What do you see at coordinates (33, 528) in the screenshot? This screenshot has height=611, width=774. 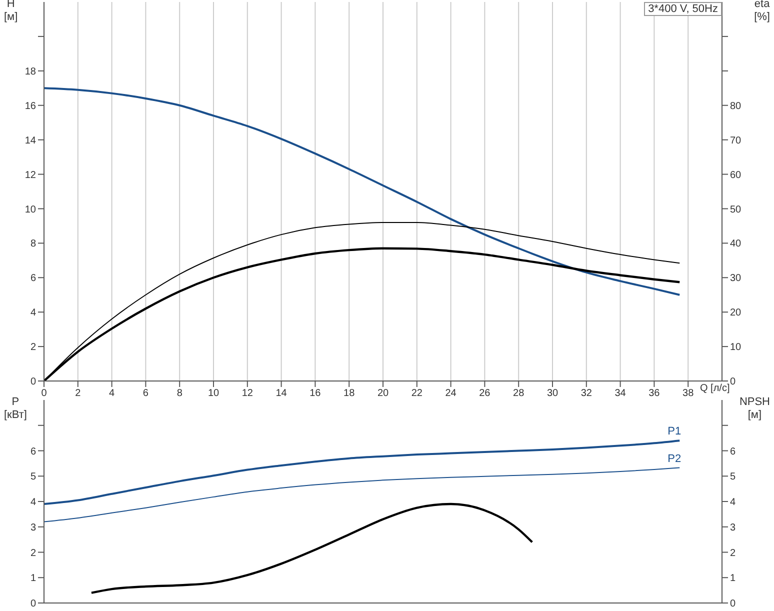 I see `y-tick-label: 3` at bounding box center [33, 528].